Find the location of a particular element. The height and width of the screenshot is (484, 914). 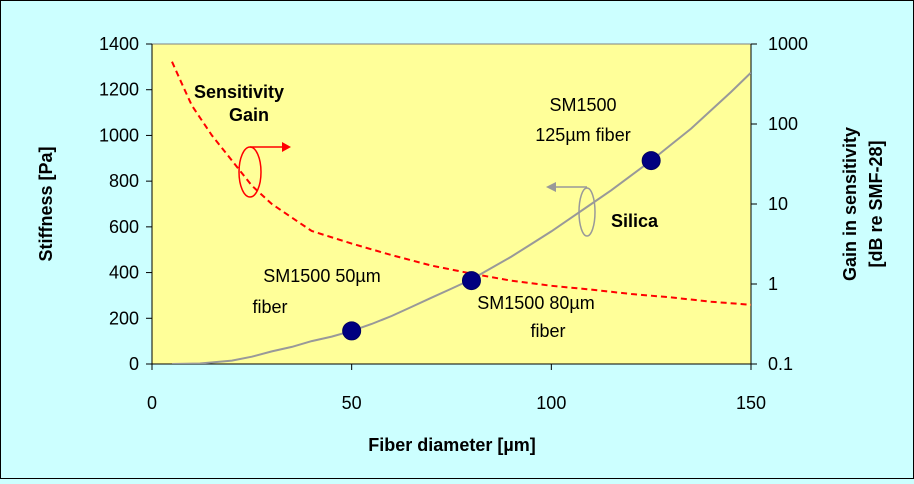

y-left-tick-label: 200 is located at coordinates (124, 318).